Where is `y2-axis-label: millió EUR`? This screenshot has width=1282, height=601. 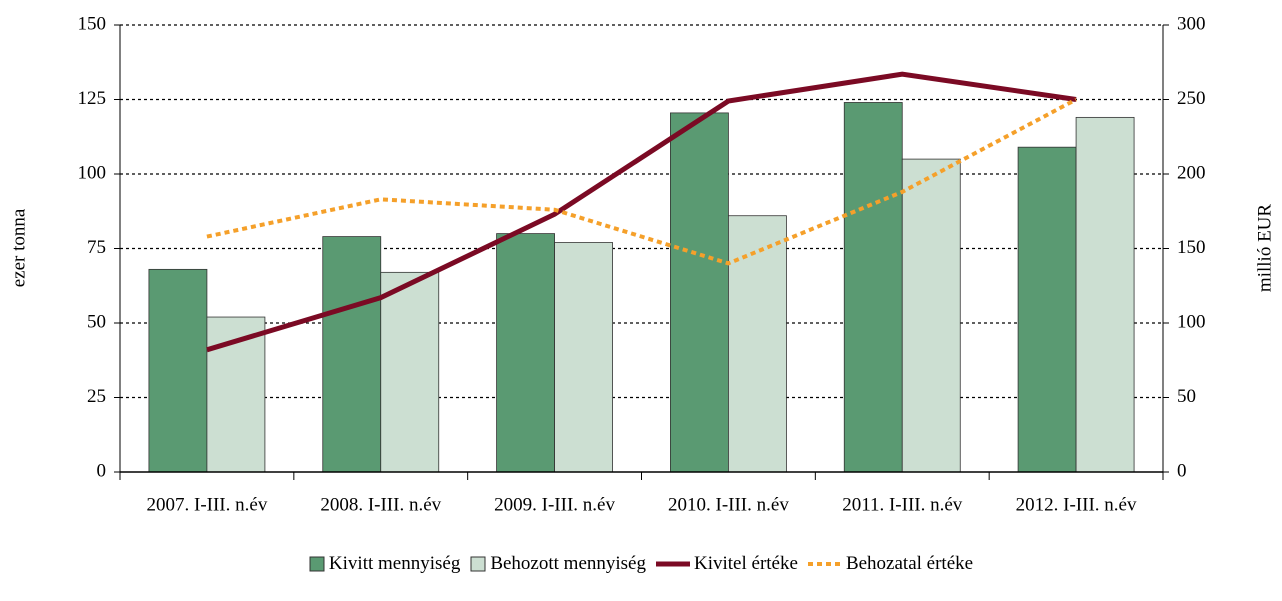
y2-axis-label: millió EUR is located at coordinates (1264, 248).